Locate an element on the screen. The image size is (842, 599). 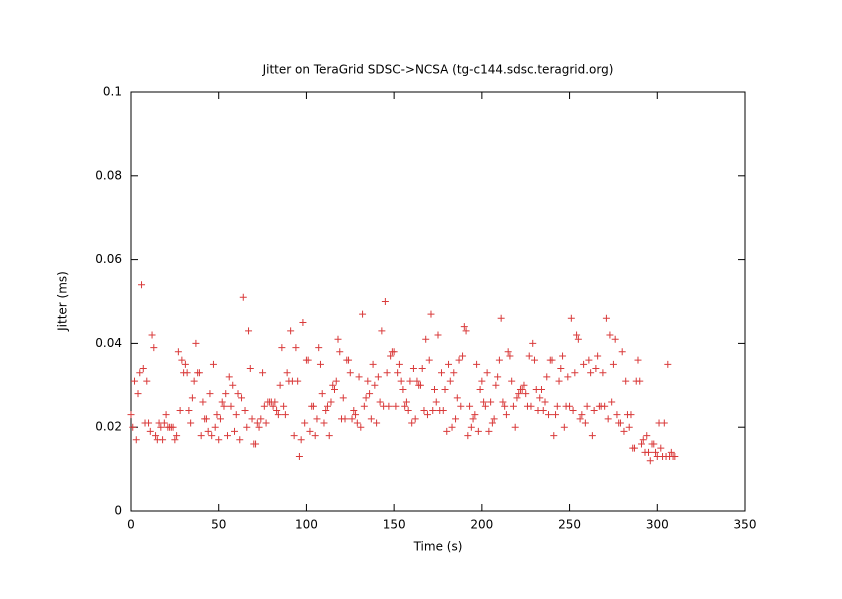
x-tick-label: 300 is located at coordinates (657, 525).